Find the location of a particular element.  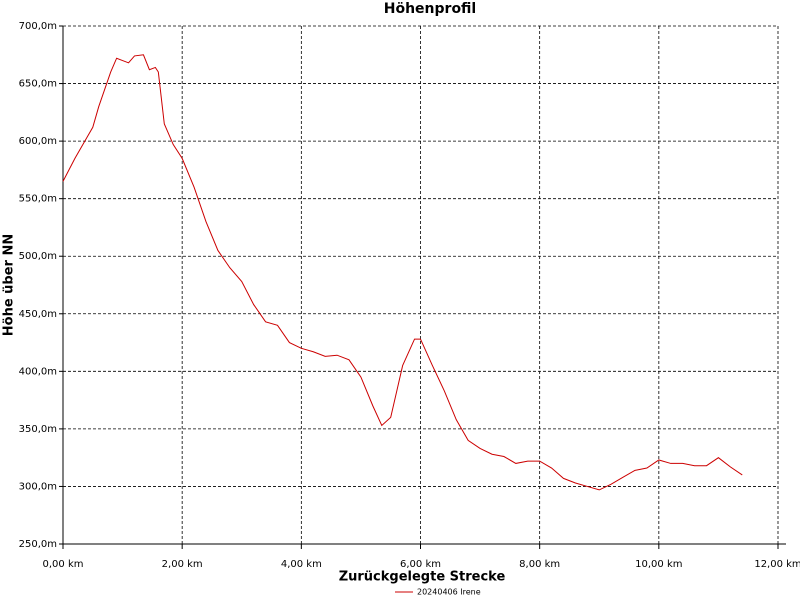

x-tick-label: 0,00 km is located at coordinates (63, 564).